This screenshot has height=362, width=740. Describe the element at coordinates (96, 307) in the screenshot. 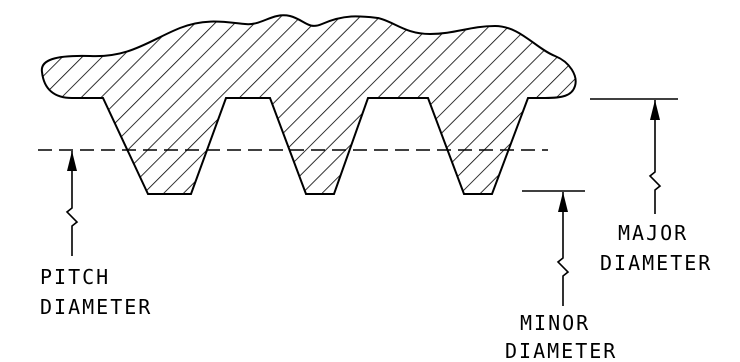

I see `pitch-label-line2: DIAMETER` at that location.